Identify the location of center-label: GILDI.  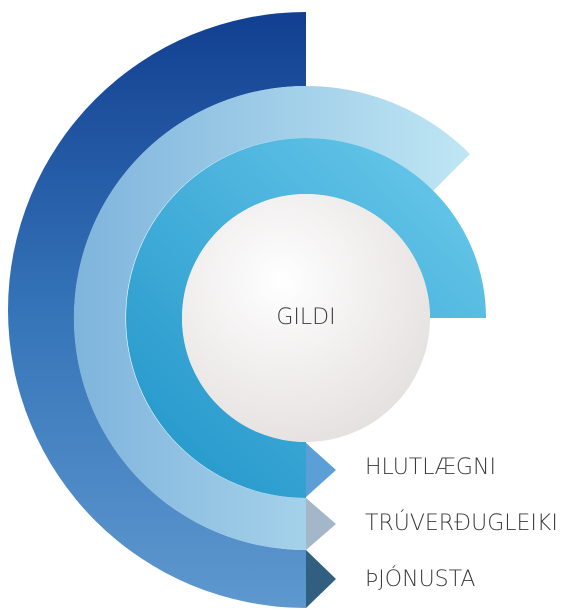
(305, 317).